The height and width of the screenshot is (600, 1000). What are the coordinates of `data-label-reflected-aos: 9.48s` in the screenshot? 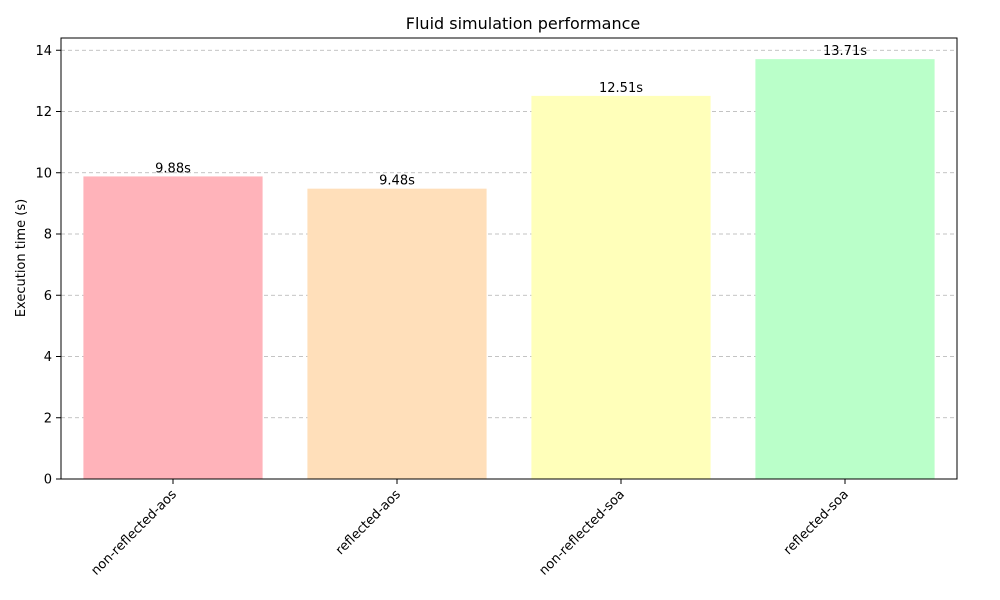 It's located at (397, 181).